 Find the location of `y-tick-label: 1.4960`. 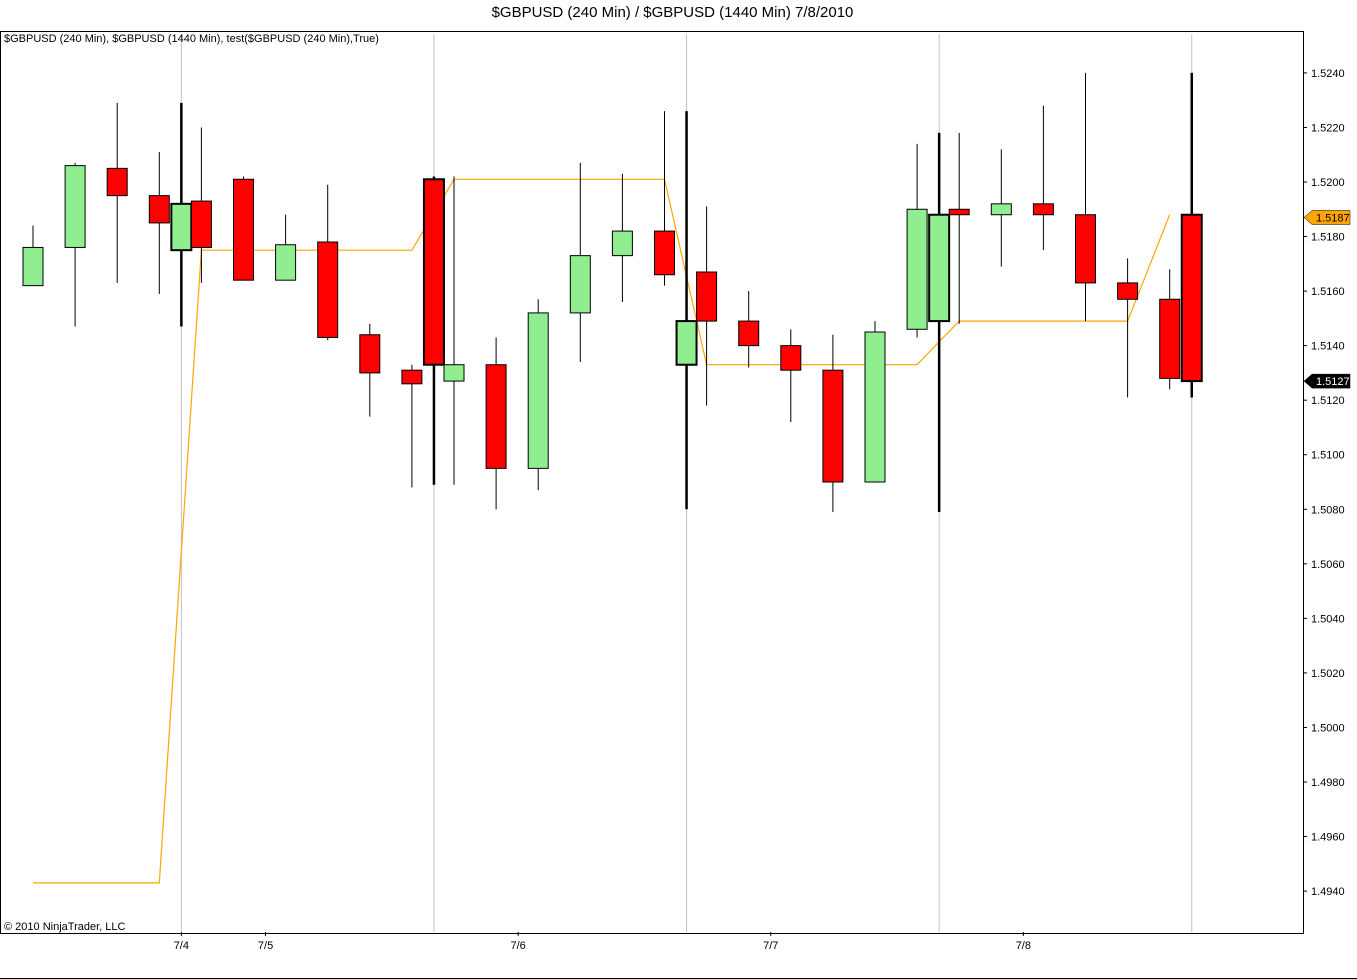

y-tick-label: 1.4960 is located at coordinates (1328, 838).